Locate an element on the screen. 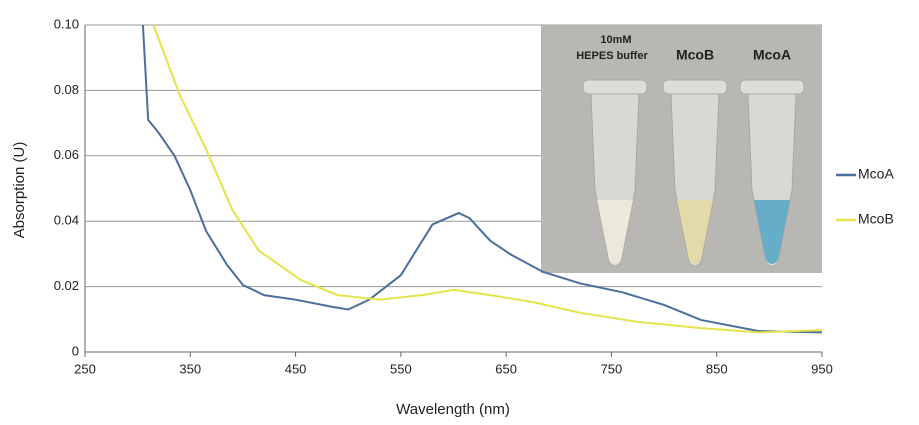 Image resolution: width=919 pixels, height=425 pixels. y-tick-label: 0.04 is located at coordinates (66, 220).